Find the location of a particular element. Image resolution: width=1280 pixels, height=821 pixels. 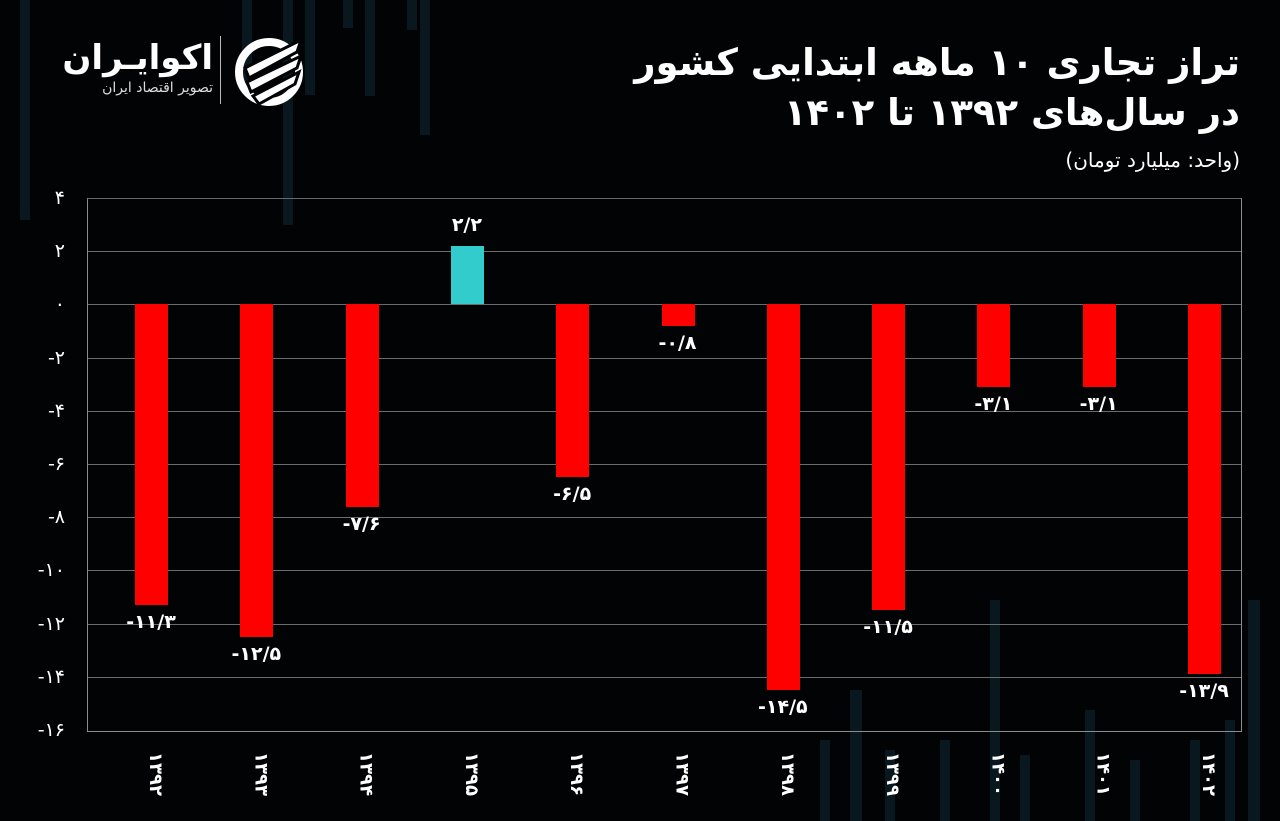

x-tick-label: ۱۳۹۶ is located at coordinates (577, 774).